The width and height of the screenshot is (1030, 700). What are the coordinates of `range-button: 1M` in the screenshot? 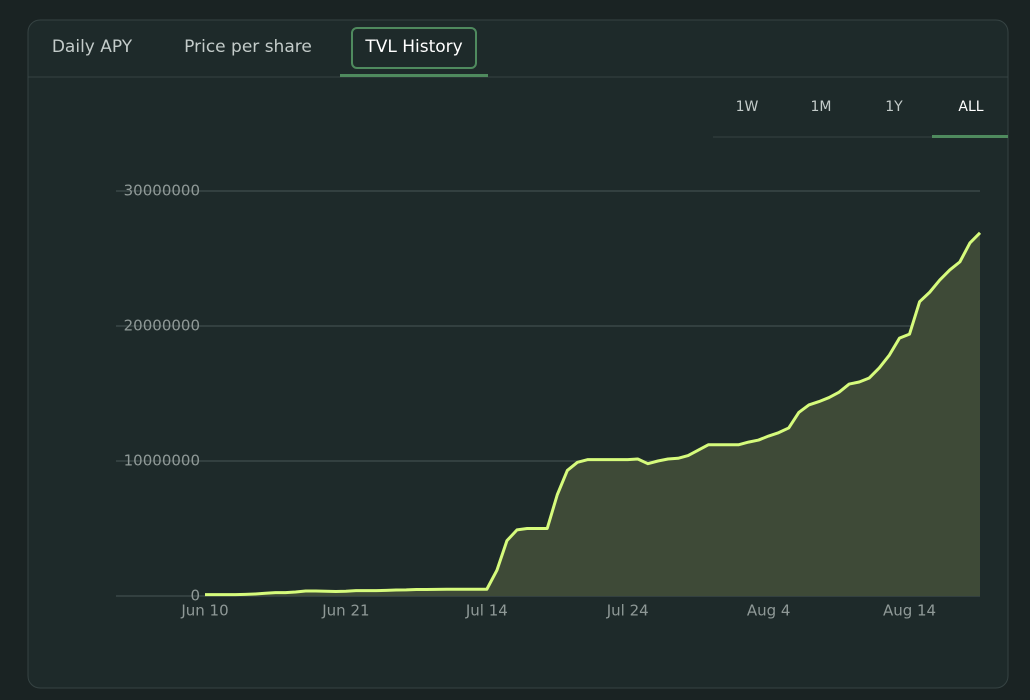 It's located at (821, 107).